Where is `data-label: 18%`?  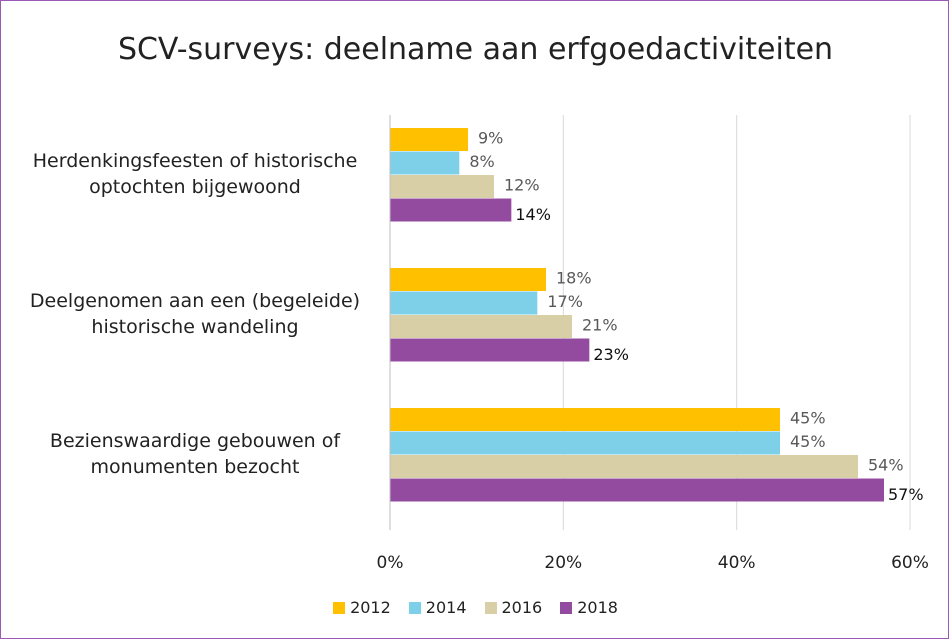
data-label: 18% is located at coordinates (574, 278).